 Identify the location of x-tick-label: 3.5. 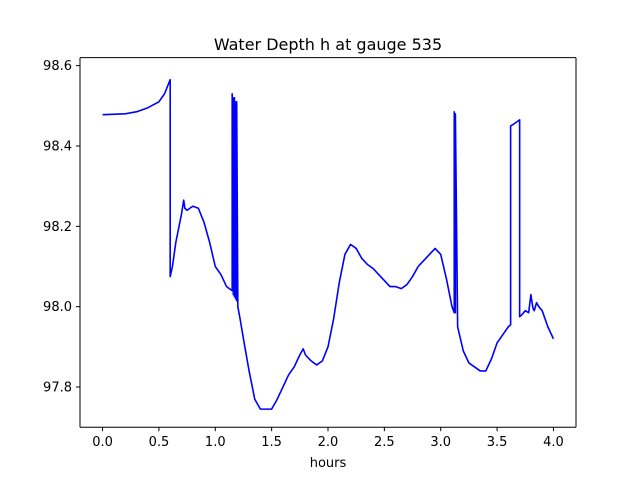
(497, 442).